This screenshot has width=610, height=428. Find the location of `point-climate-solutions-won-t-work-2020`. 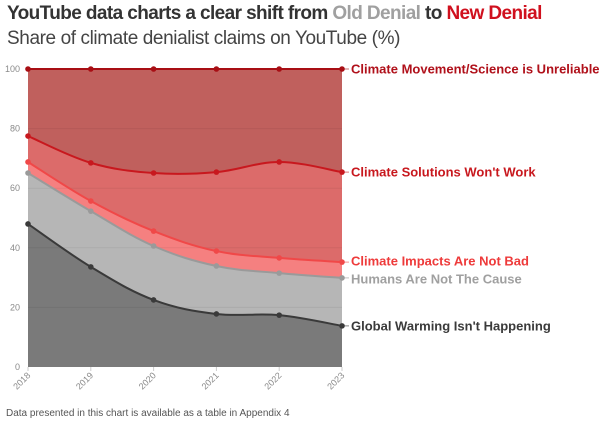

point-climate-solutions-won-t-work-2020 is located at coordinates (153, 173).